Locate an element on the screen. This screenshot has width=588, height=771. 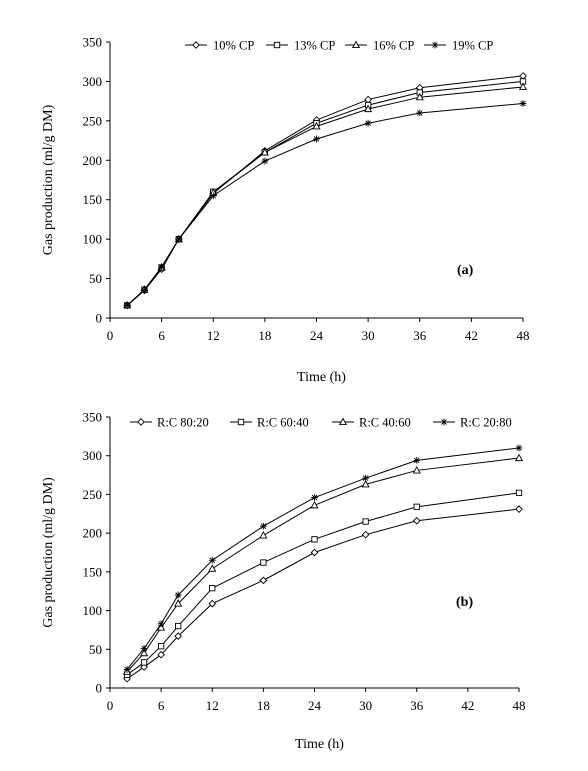
x-axis-title-b: Time (h) is located at coordinates (319, 744).